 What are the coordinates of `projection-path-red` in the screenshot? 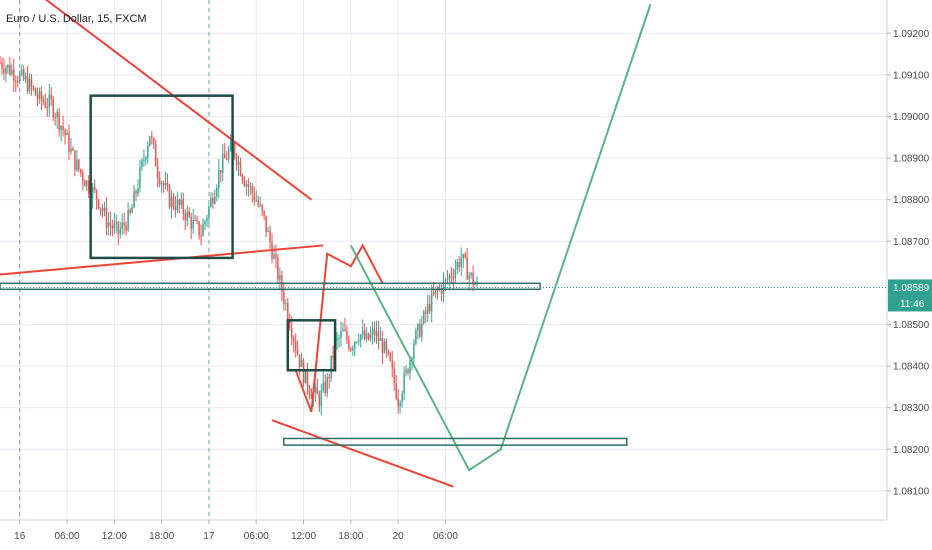 It's located at (339, 328).